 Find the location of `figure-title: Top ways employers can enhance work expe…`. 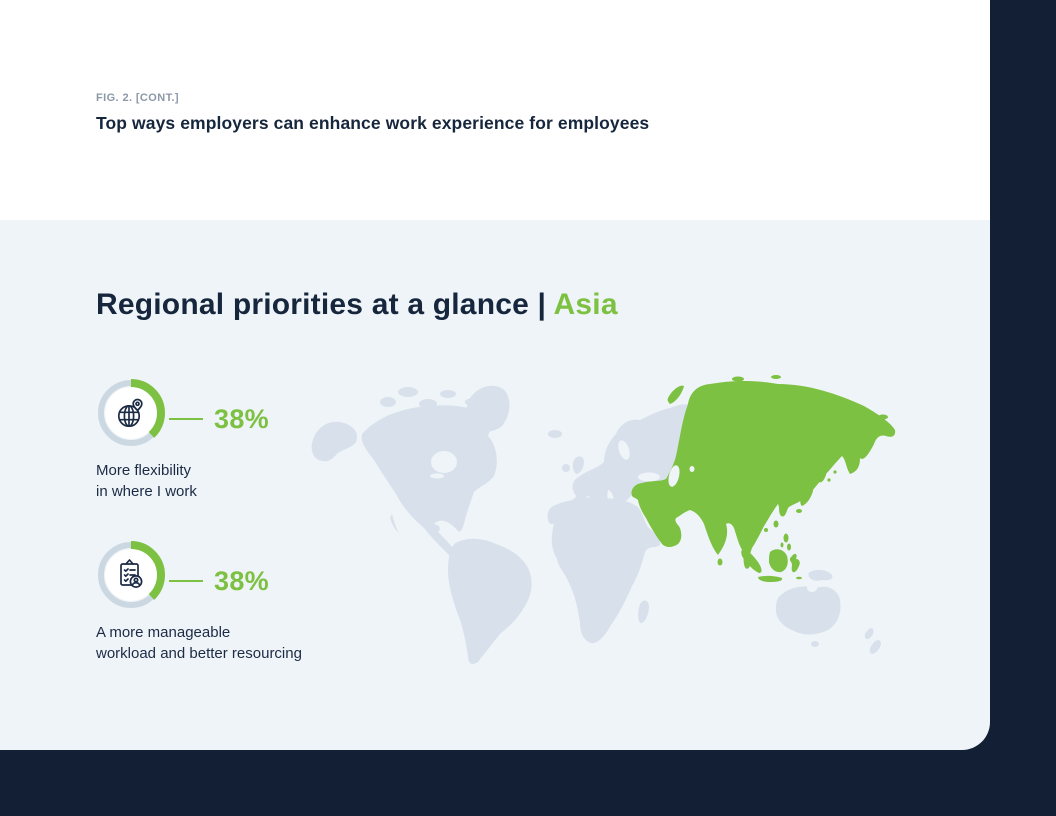

figure-title: Top ways employers can enhance work expe… is located at coordinates (373, 123).